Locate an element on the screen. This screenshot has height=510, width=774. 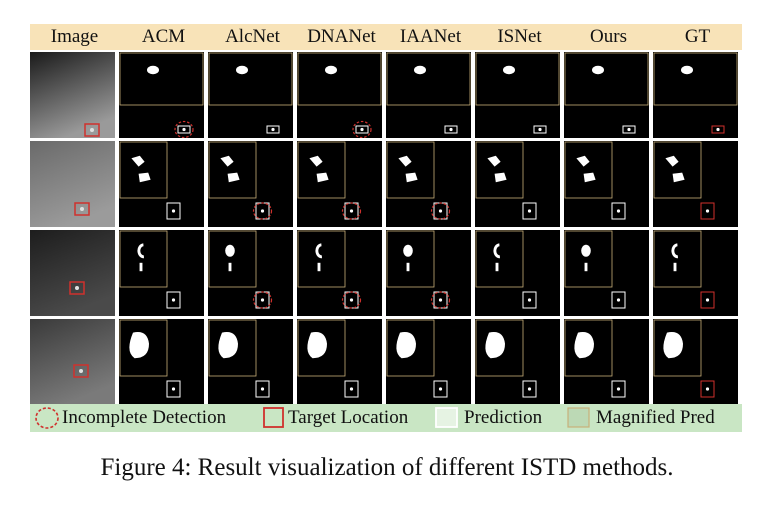
legend-prediction-label: Prediction is located at coordinates (503, 417).